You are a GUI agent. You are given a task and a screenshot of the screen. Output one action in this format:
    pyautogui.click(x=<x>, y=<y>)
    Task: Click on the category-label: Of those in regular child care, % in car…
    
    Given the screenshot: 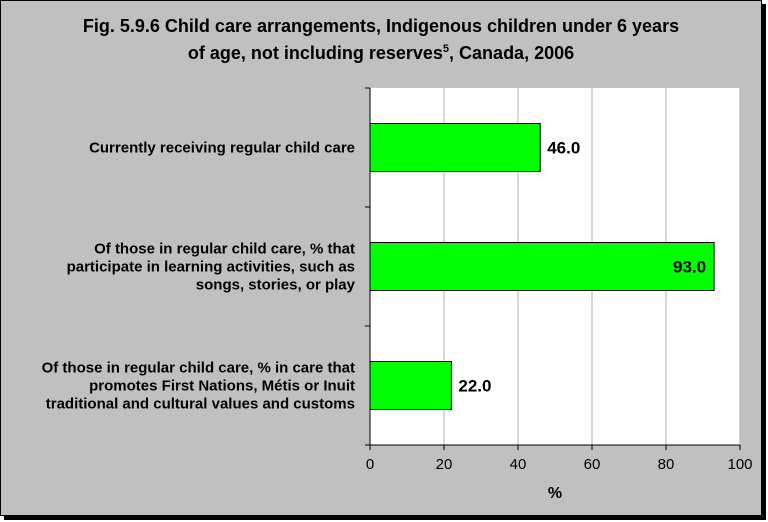 What is the action you would take?
    pyautogui.click(x=198, y=368)
    